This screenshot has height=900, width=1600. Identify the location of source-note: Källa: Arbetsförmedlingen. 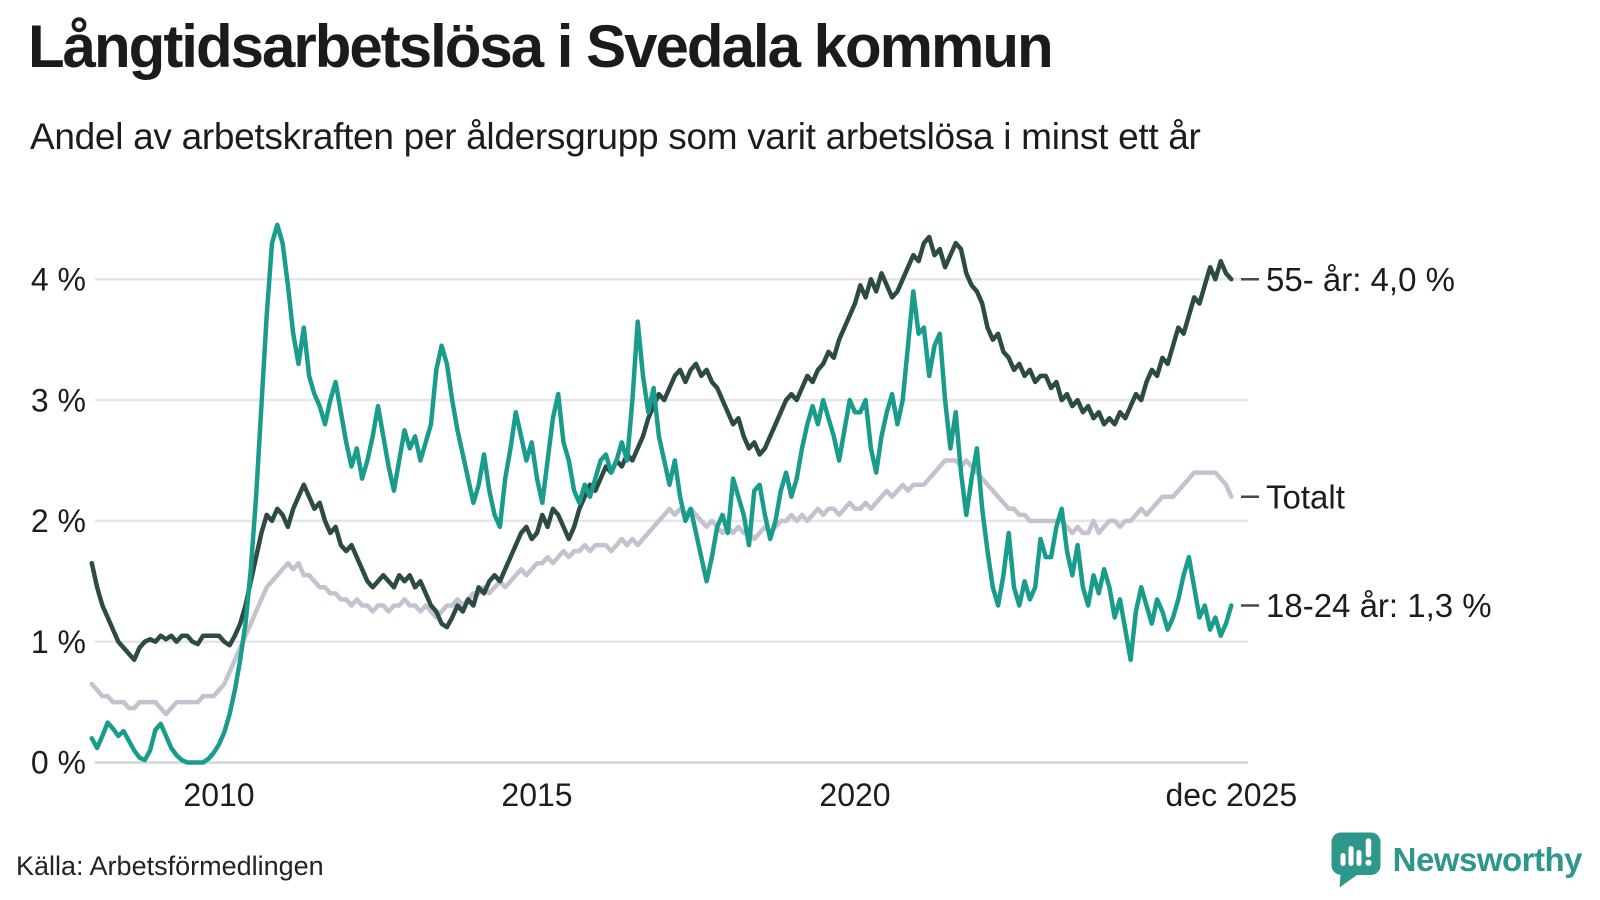
(170, 866).